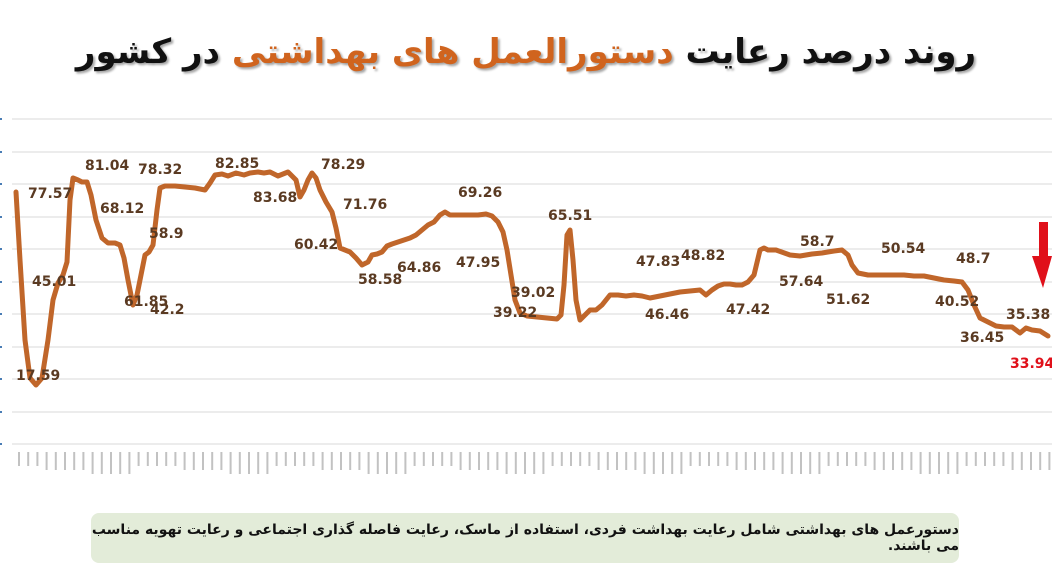 The width and height of the screenshot is (1052, 570). I want to click on data-label: 39.22, so click(515, 313).